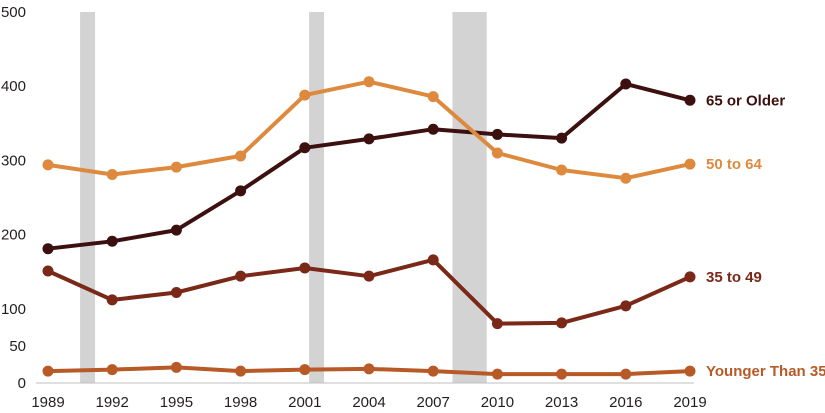  What do you see at coordinates (369, 82) in the screenshot?
I see `data-point-50-to-64-2004` at bounding box center [369, 82].